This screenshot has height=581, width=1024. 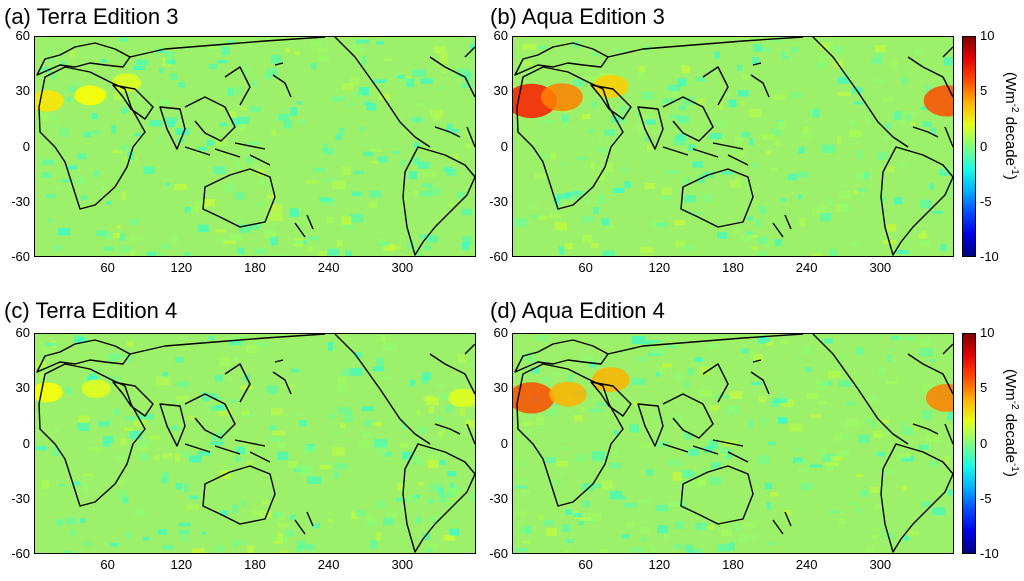 What do you see at coordinates (659, 267) in the screenshot?
I see `x-tick-label: 120` at bounding box center [659, 267].